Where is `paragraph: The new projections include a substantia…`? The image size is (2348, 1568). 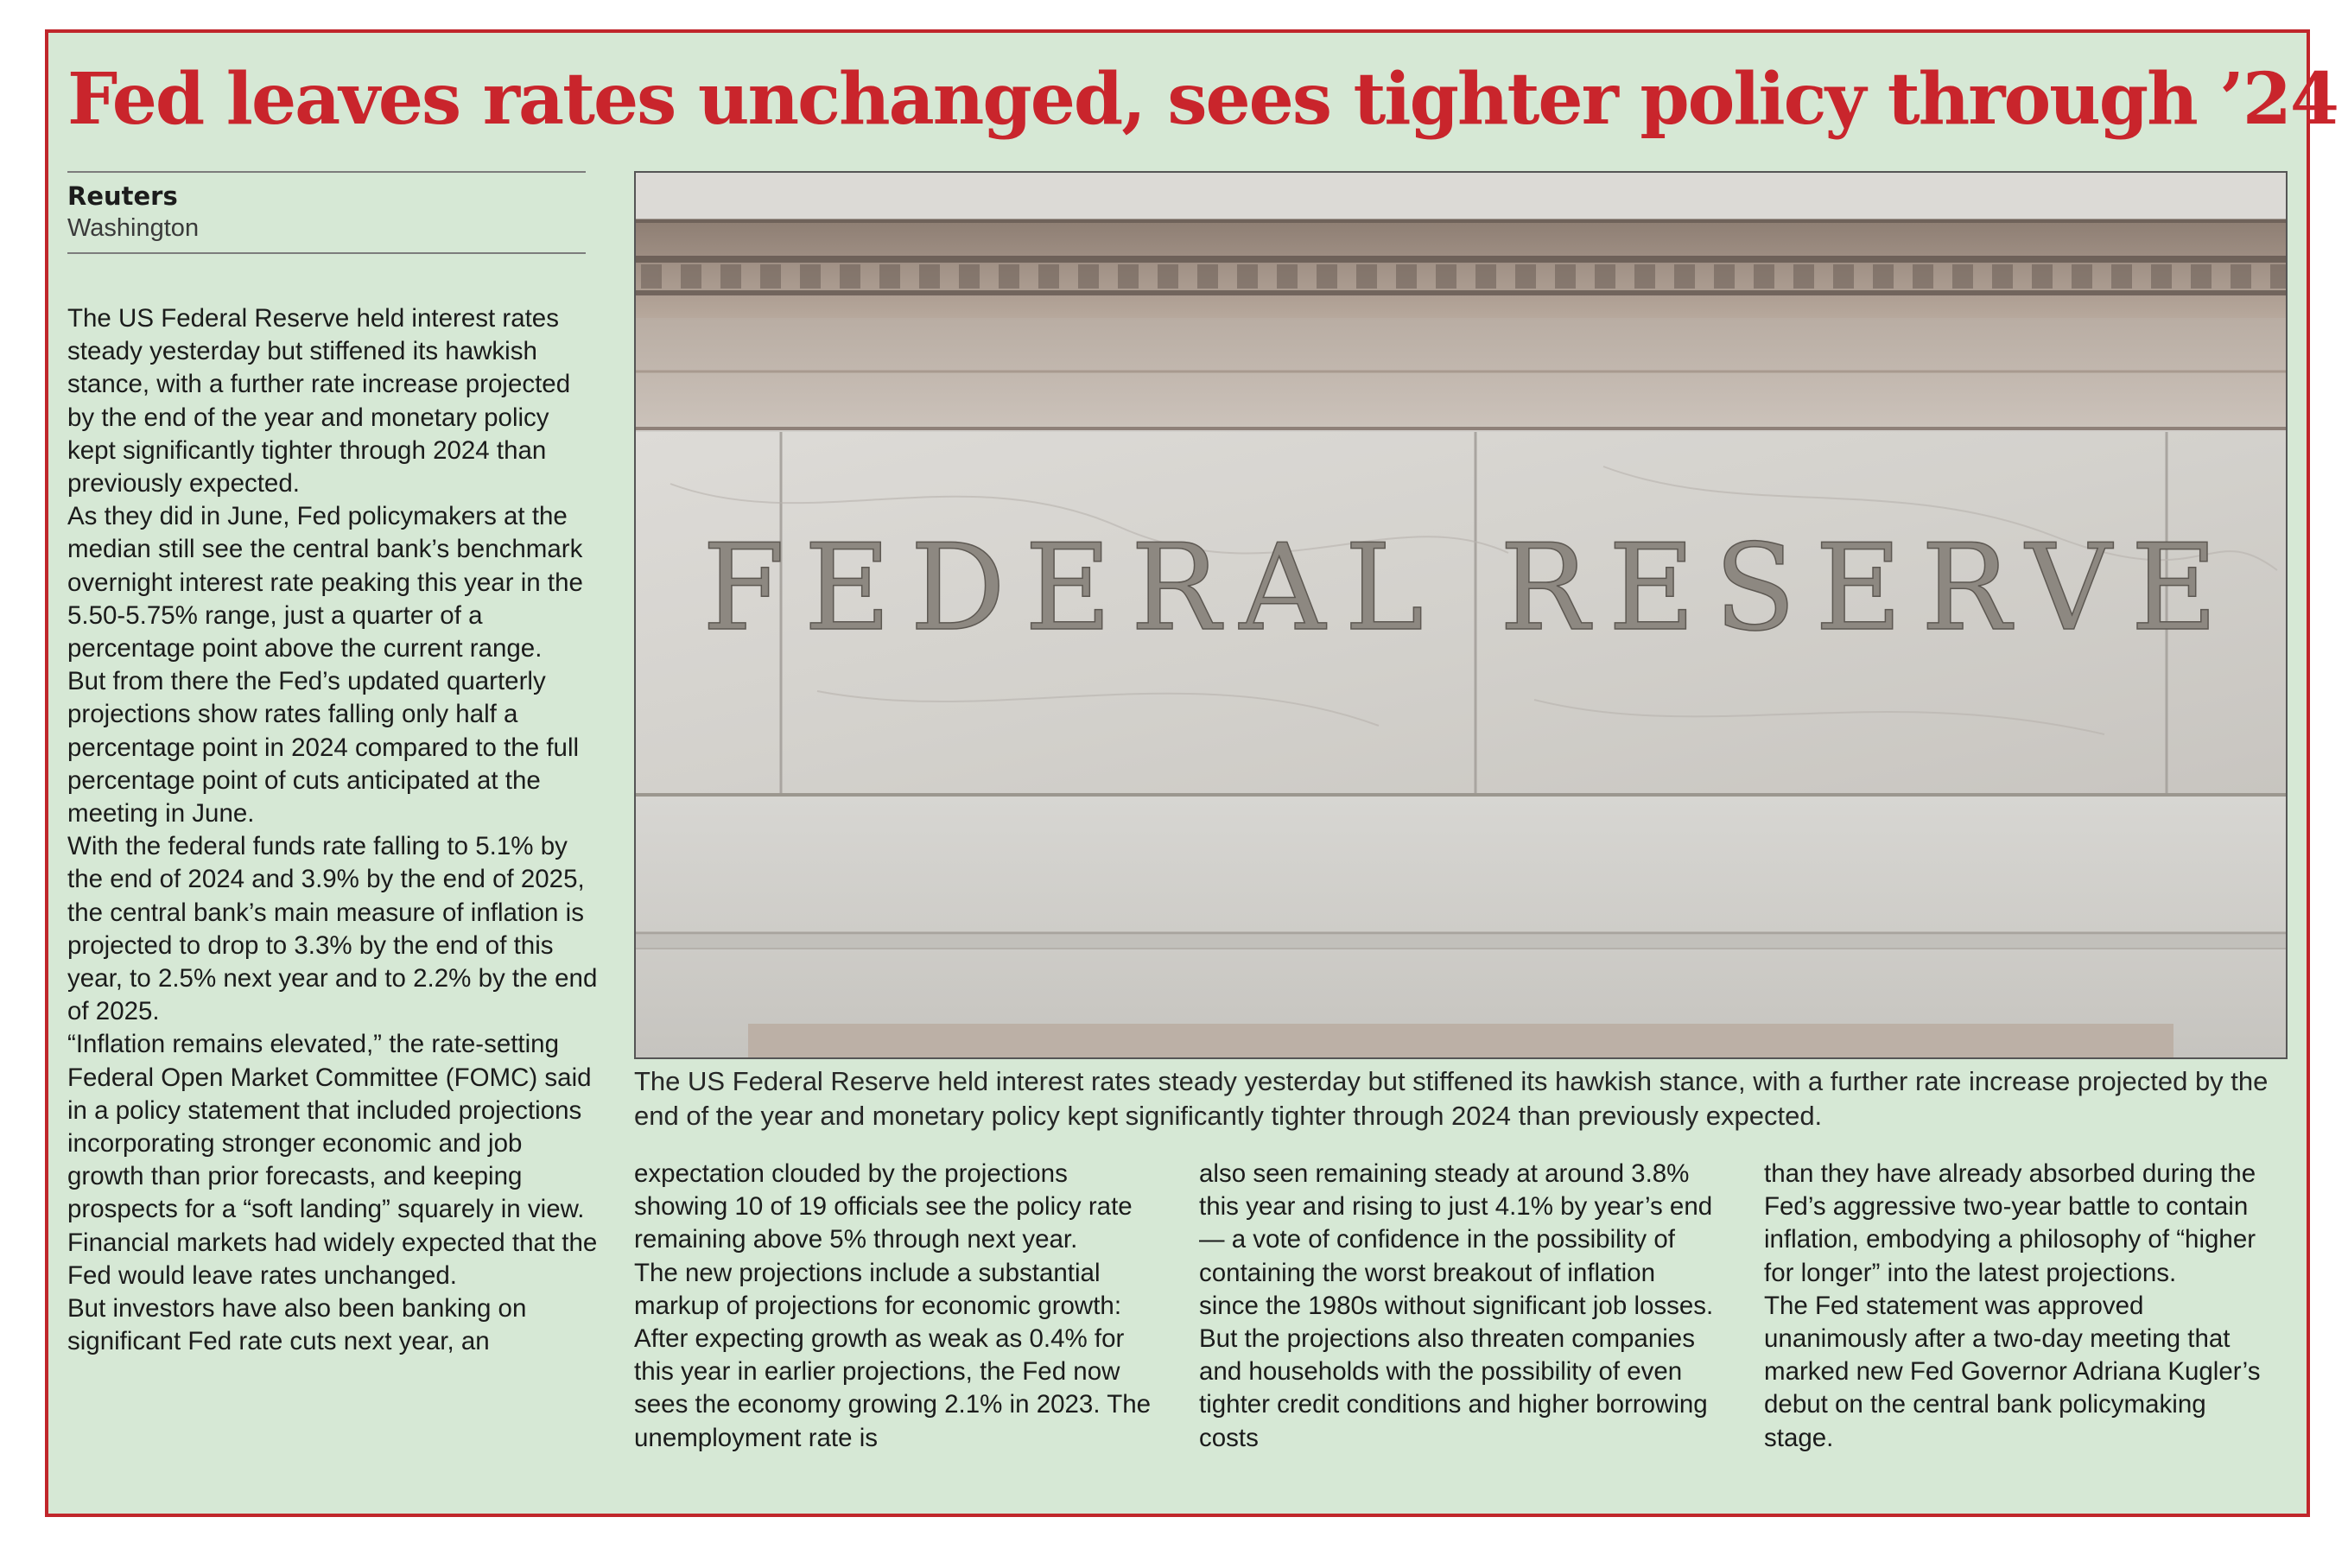
paragraph: The new projections include a substantia… is located at coordinates (893, 1355).